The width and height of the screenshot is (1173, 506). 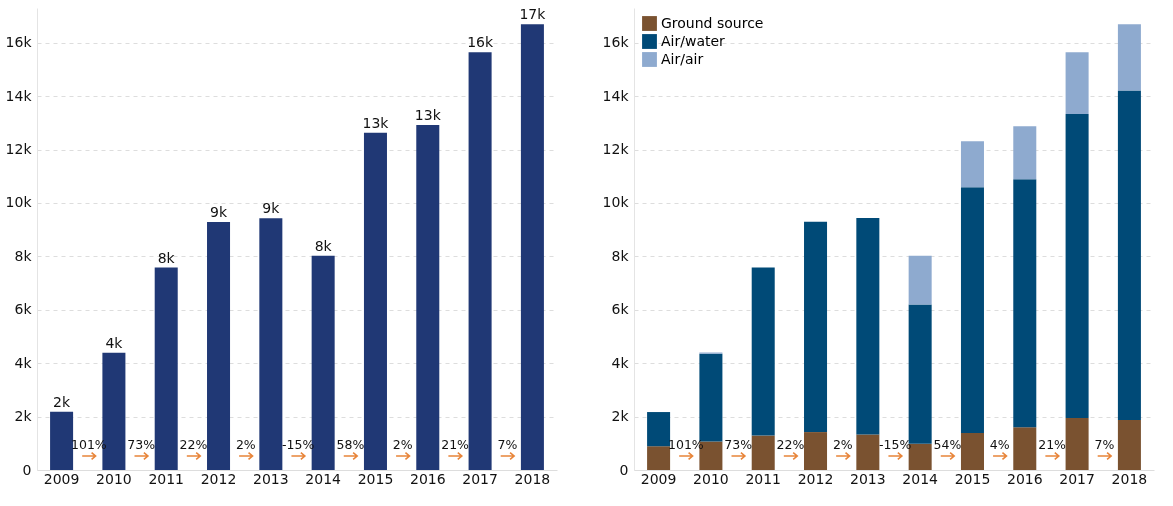 What do you see at coordinates (350, 444) in the screenshot?
I see `annotation: 58%` at bounding box center [350, 444].